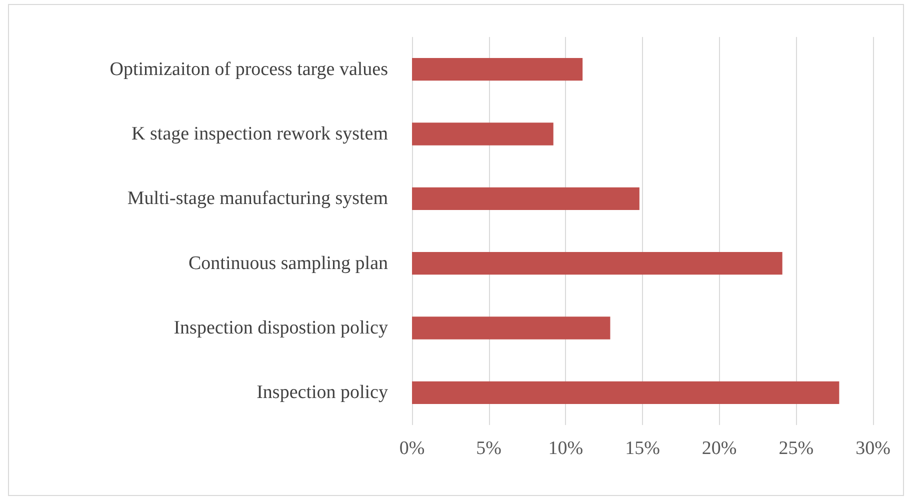 The image size is (912, 503). What do you see at coordinates (281, 328) in the screenshot?
I see `y-tick-label: Inspection dispostion policy` at bounding box center [281, 328].